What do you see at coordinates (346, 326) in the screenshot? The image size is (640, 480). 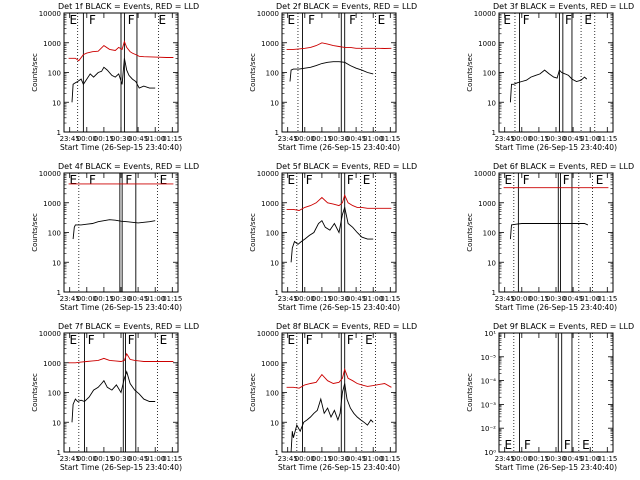 I see `panel-title: Det 8f BLACK = Events, RED = LLD` at bounding box center [346, 326].